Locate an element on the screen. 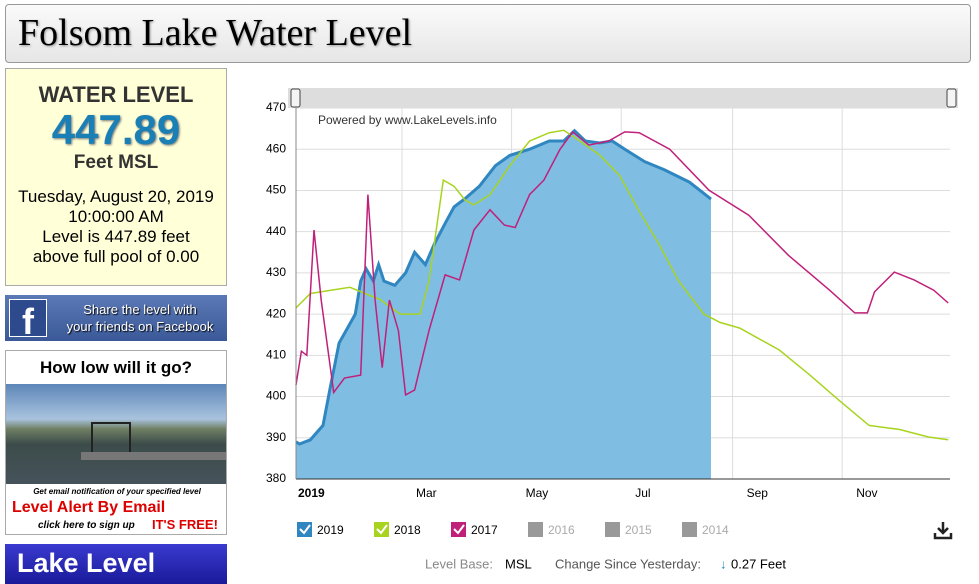 Image resolution: width=979 pixels, height=584 pixels. full-pool: above full pool of 0.00 is located at coordinates (116, 256).